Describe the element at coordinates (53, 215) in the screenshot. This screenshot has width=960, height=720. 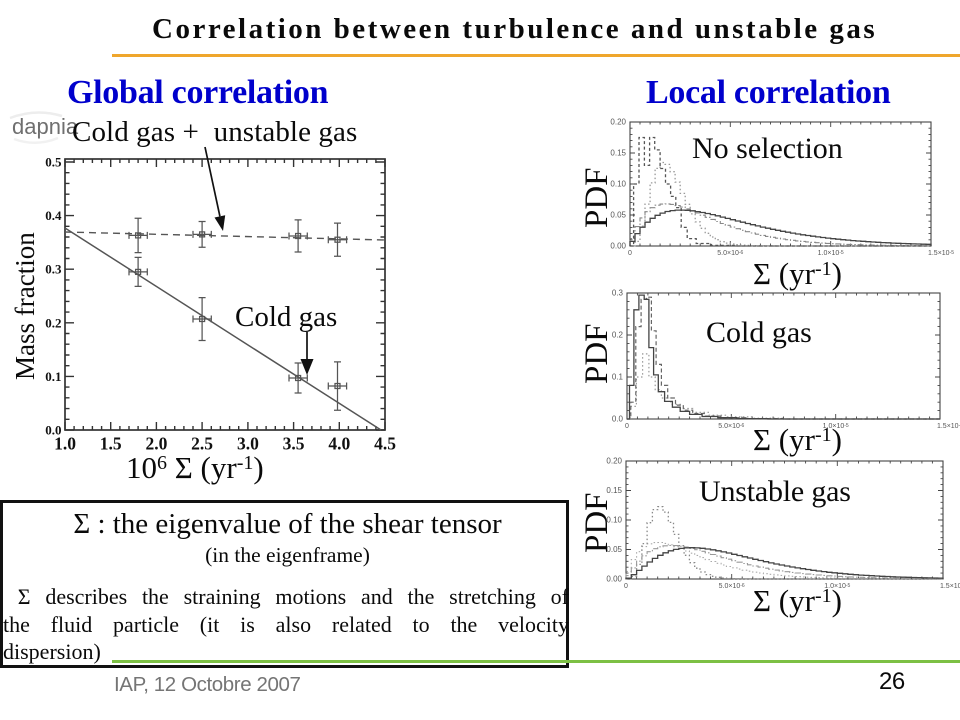
I see `svg-text: 0.4` at that location.